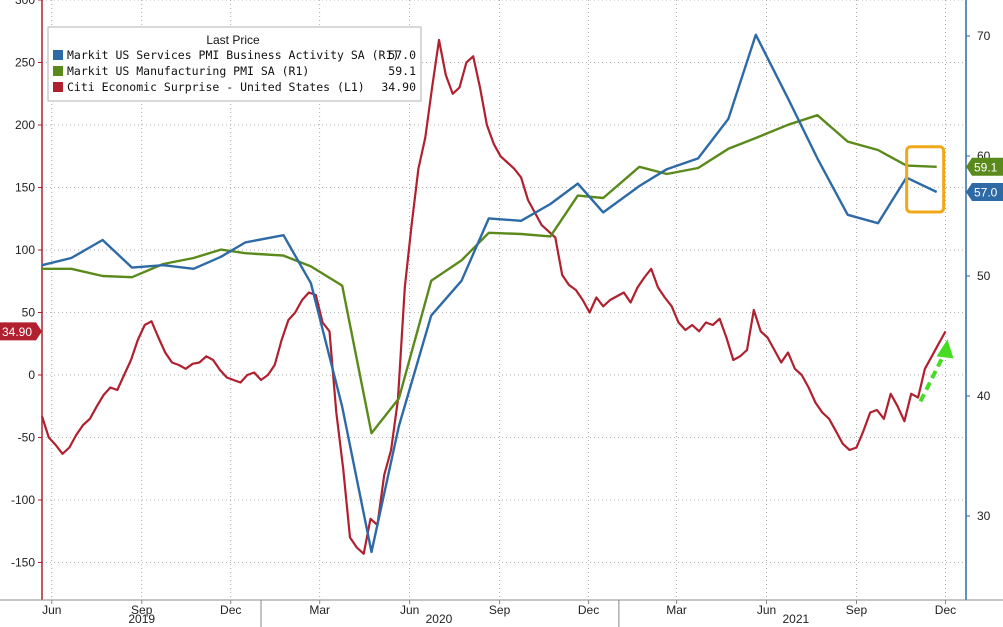  I want to click on citi-surprise-tag-label: 34.90, so click(17, 332).